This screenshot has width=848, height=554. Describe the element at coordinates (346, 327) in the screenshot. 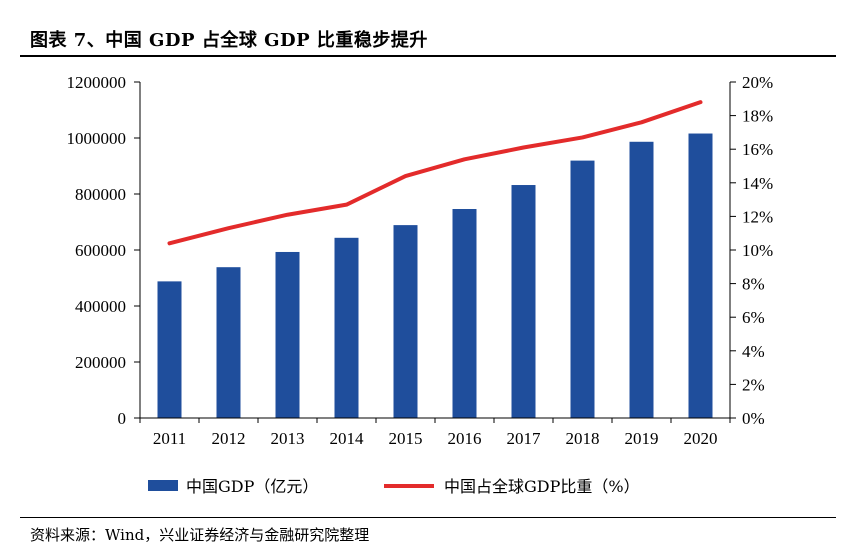

I see `bar-2014` at that location.